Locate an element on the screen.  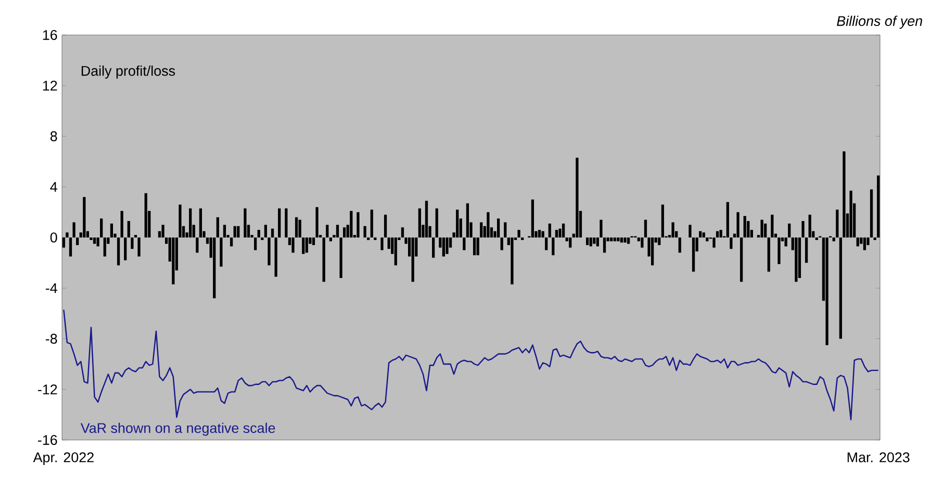
y-tick-label: -16 is located at coordinates (48, 440).